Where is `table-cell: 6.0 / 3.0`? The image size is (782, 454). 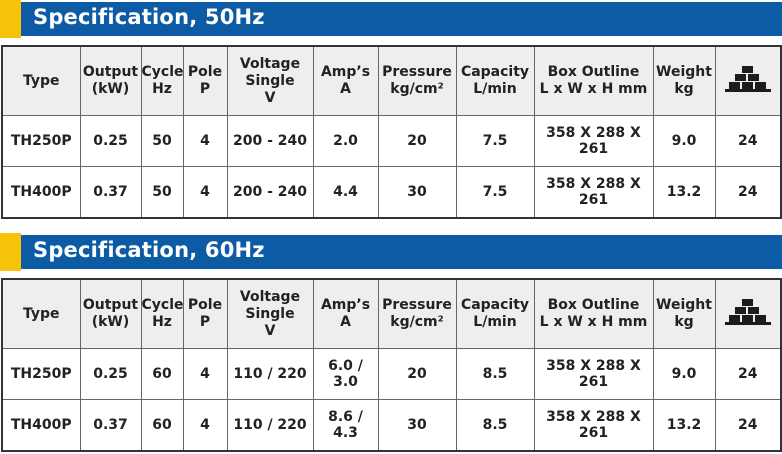 table-cell: 6.0 / 3.0 is located at coordinates (345, 374).